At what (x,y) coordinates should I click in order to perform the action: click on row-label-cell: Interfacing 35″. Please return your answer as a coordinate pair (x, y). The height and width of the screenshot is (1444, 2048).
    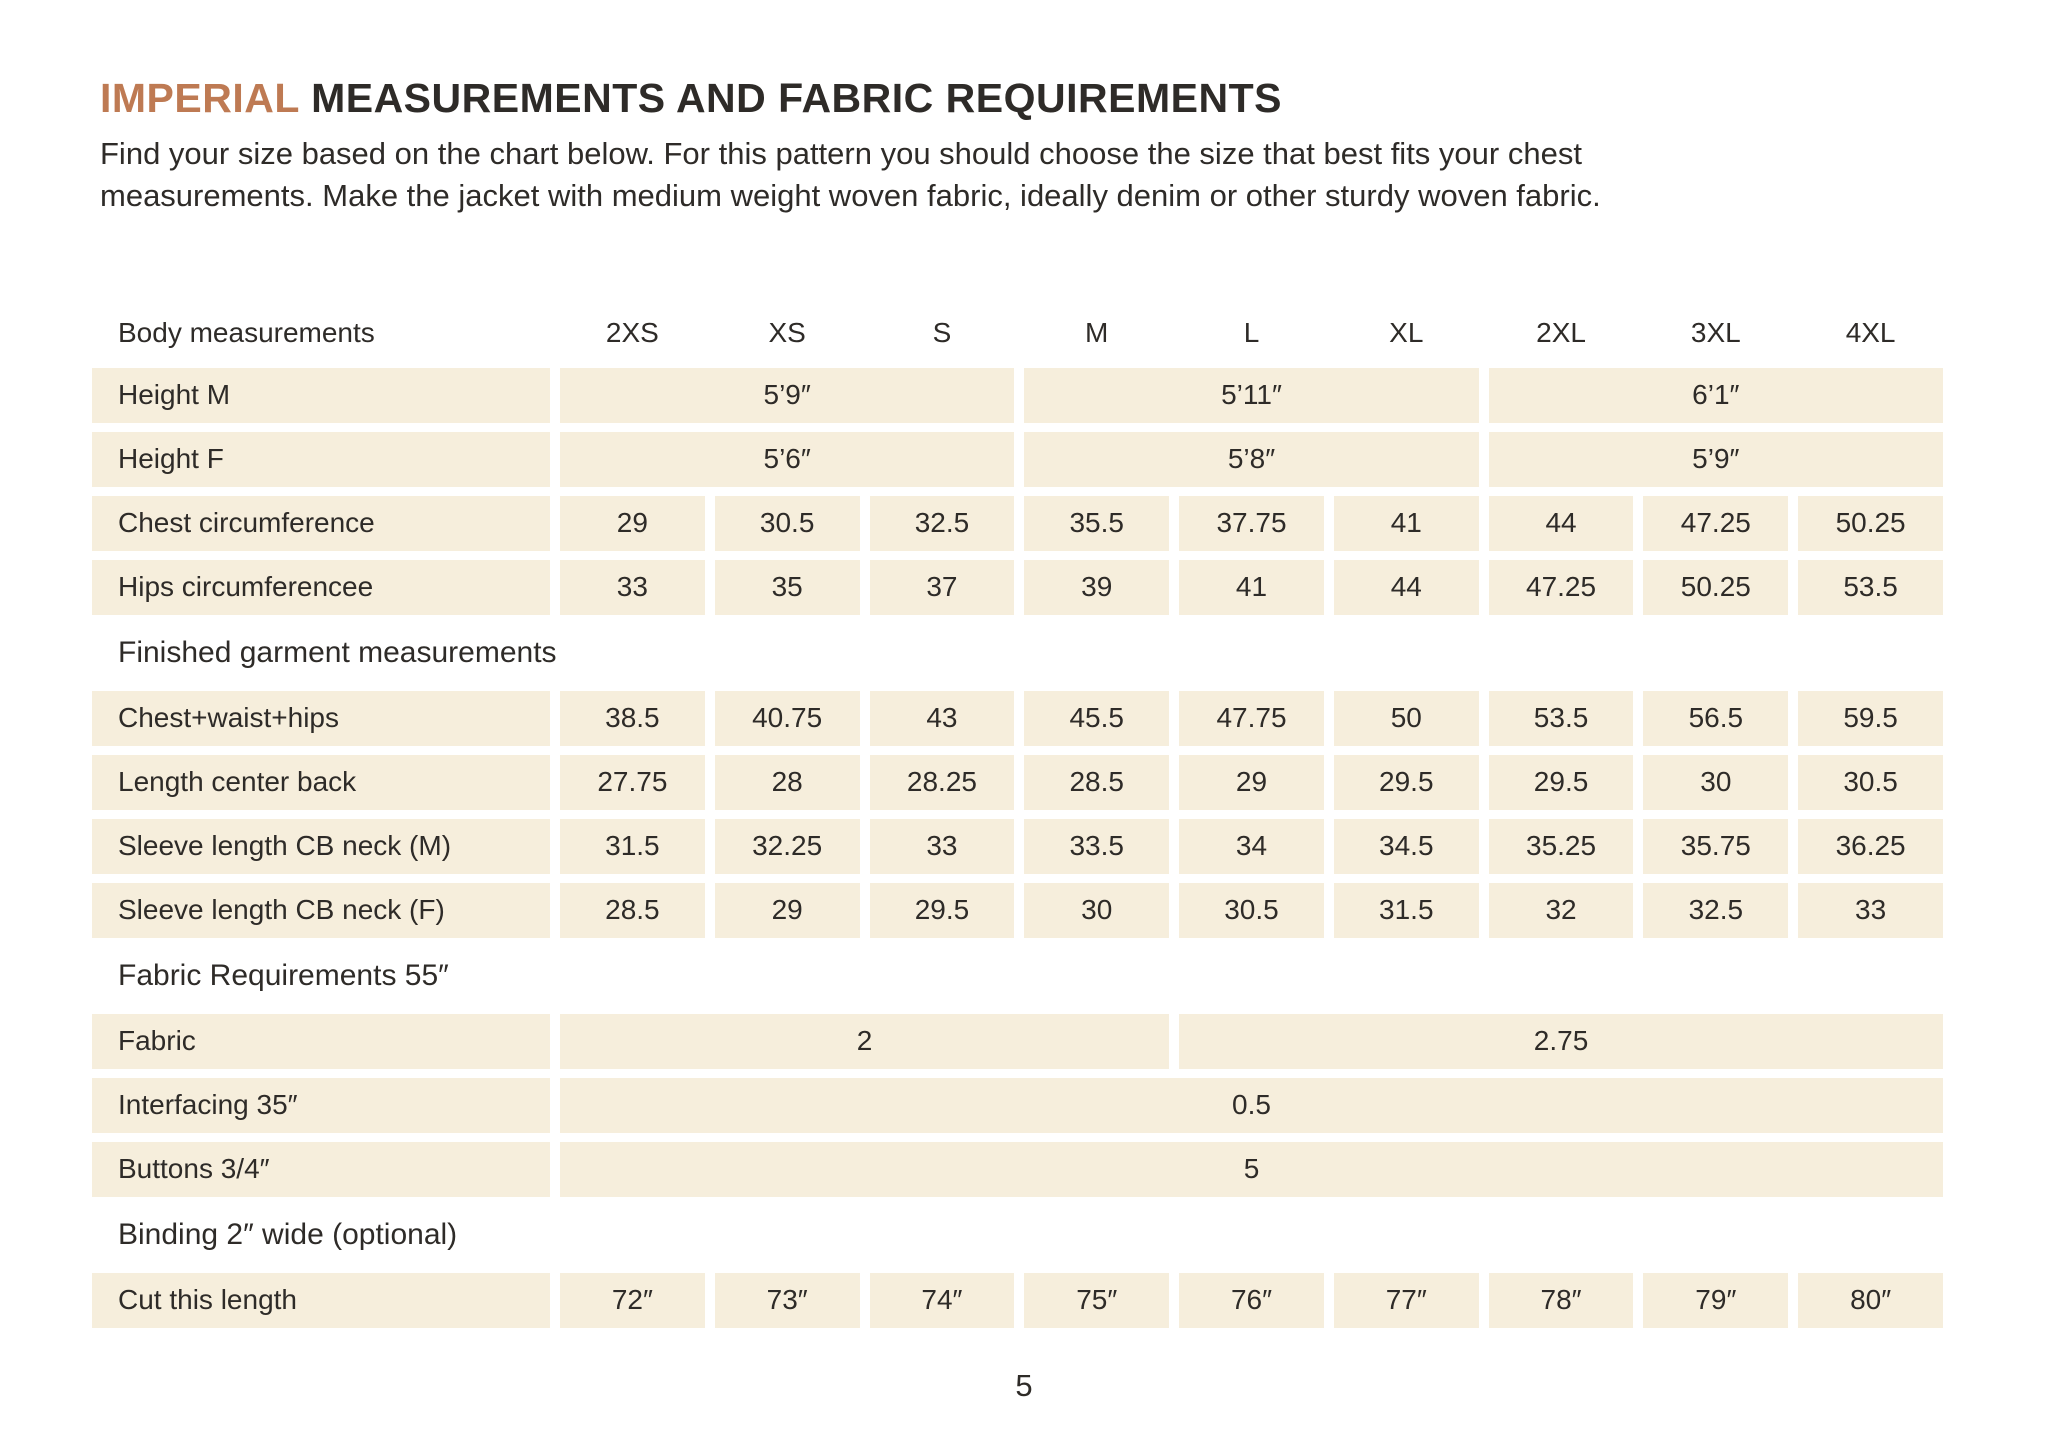
    Looking at the image, I should click on (321, 1105).